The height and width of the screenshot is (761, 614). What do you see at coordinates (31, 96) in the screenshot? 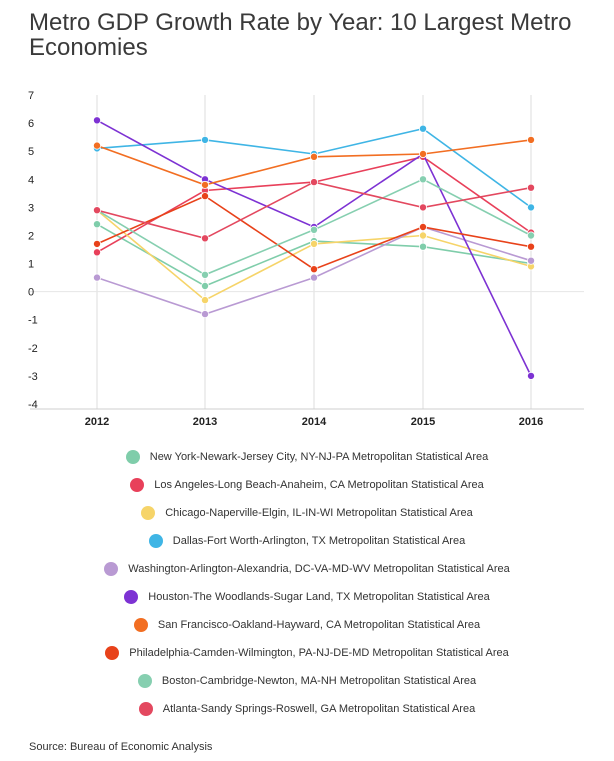
I see `y-tick-label: 7` at bounding box center [31, 96].